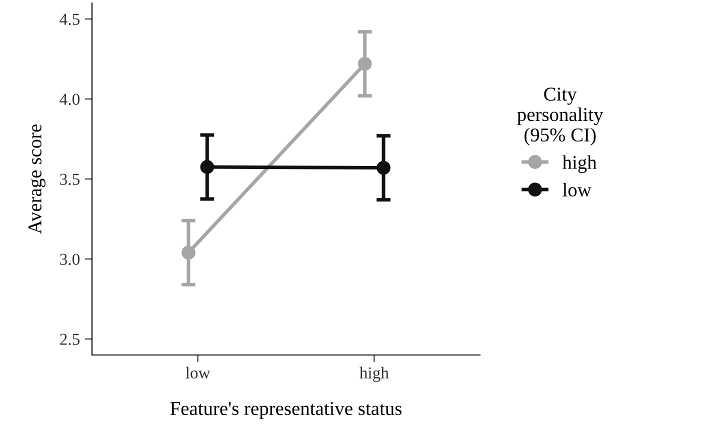  What do you see at coordinates (70, 20) in the screenshot?
I see `y-tick-label: 4.5` at bounding box center [70, 20].